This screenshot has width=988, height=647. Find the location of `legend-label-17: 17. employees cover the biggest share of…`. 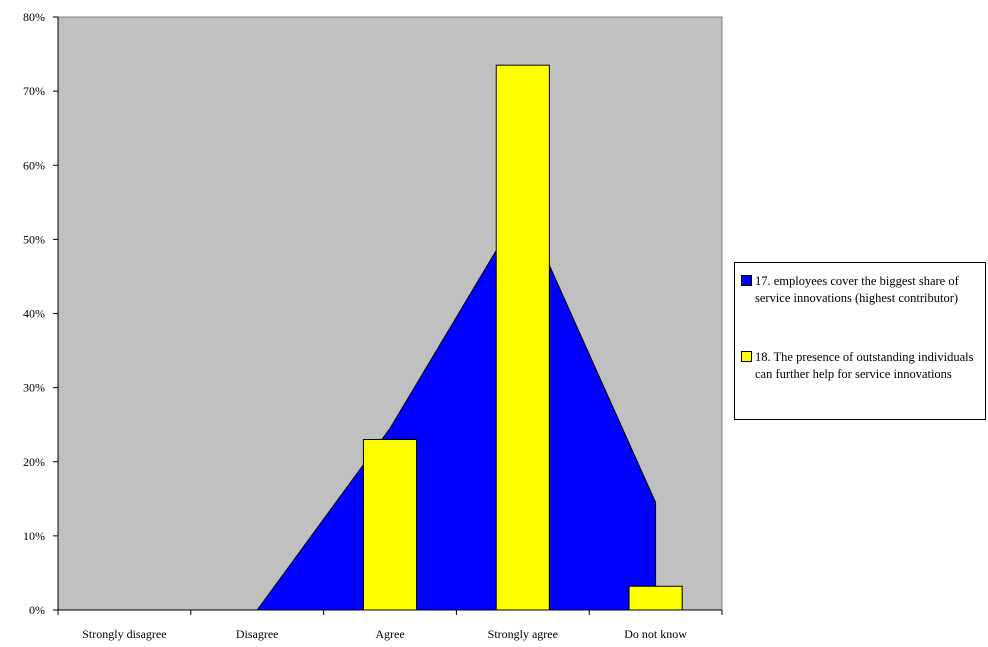

legend-label-17: 17. employees cover the biggest share of… is located at coordinates (857, 289).